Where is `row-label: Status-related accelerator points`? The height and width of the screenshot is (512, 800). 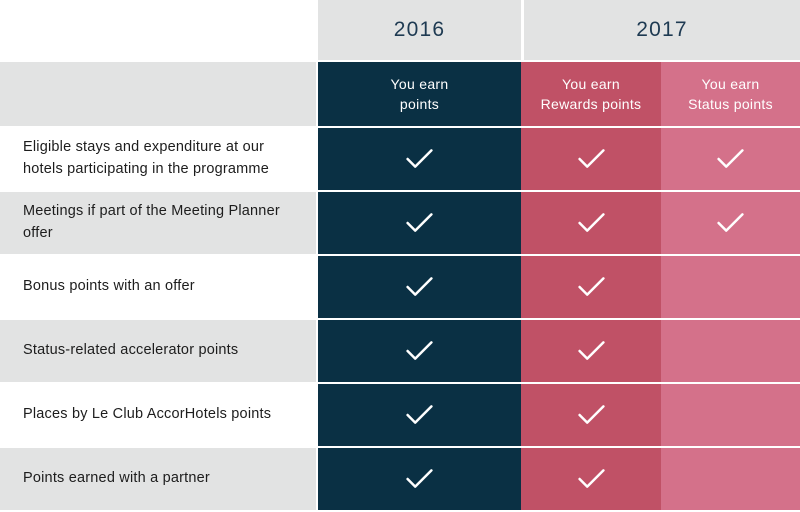
row-label: Status-related accelerator points is located at coordinates (158, 351).